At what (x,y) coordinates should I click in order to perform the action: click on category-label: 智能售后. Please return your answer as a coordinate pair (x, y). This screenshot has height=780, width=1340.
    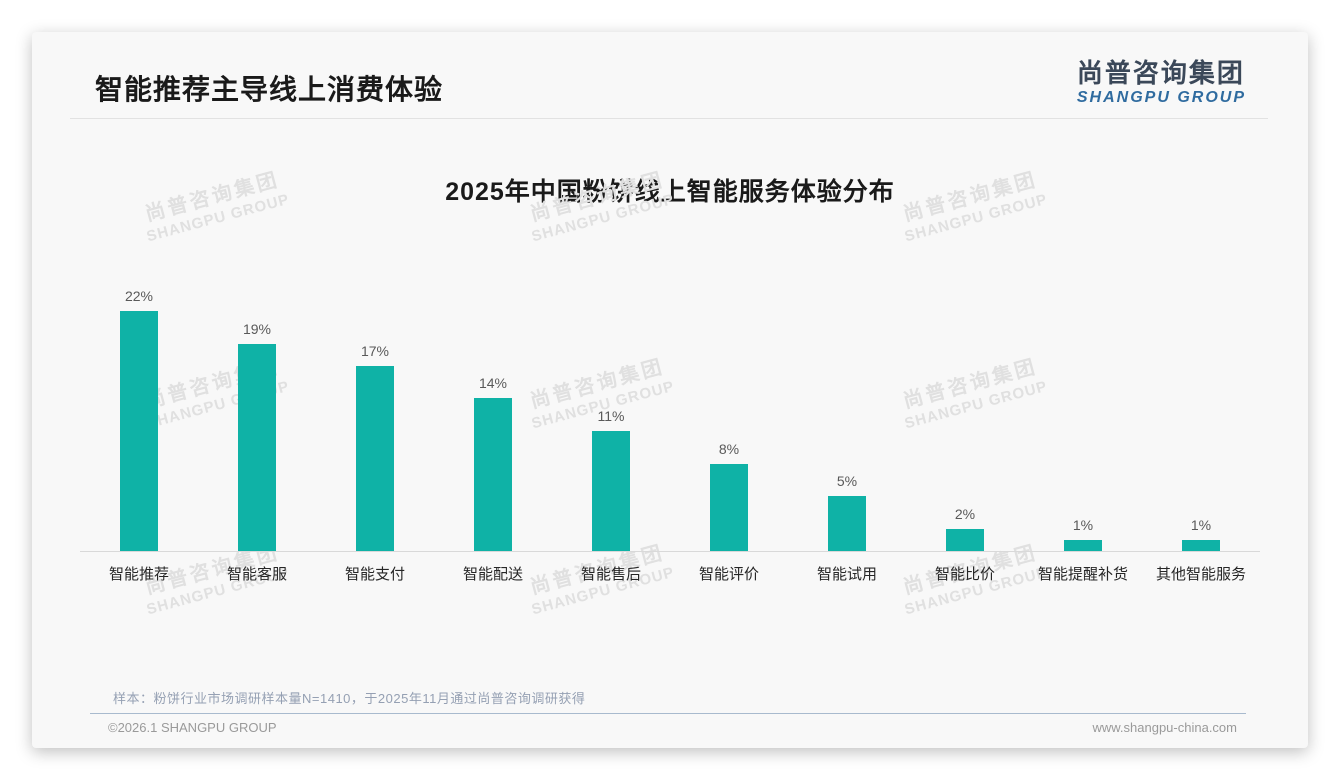
    Looking at the image, I should click on (610, 574).